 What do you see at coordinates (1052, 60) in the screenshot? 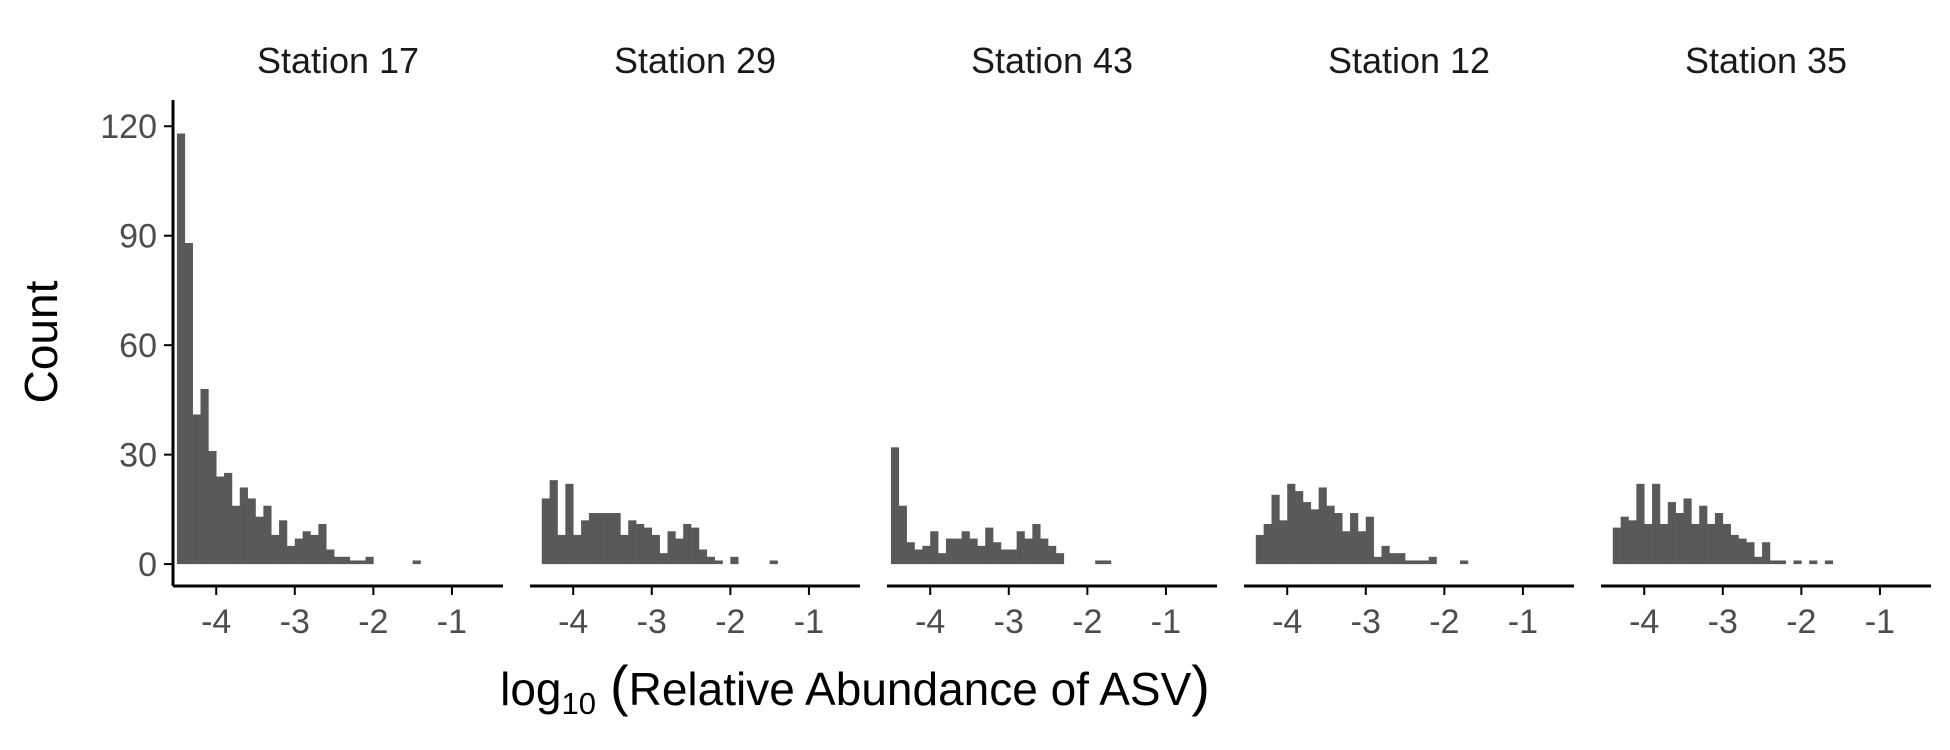
I see `panel-title: Station 43` at bounding box center [1052, 60].